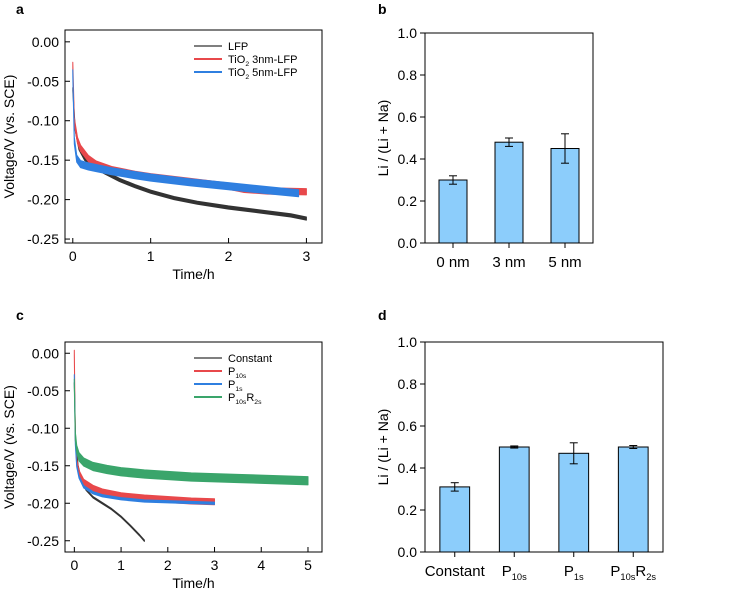  Describe the element at coordinates (508, 262) in the screenshot. I see `x-tick-label: 3 nm` at that location.